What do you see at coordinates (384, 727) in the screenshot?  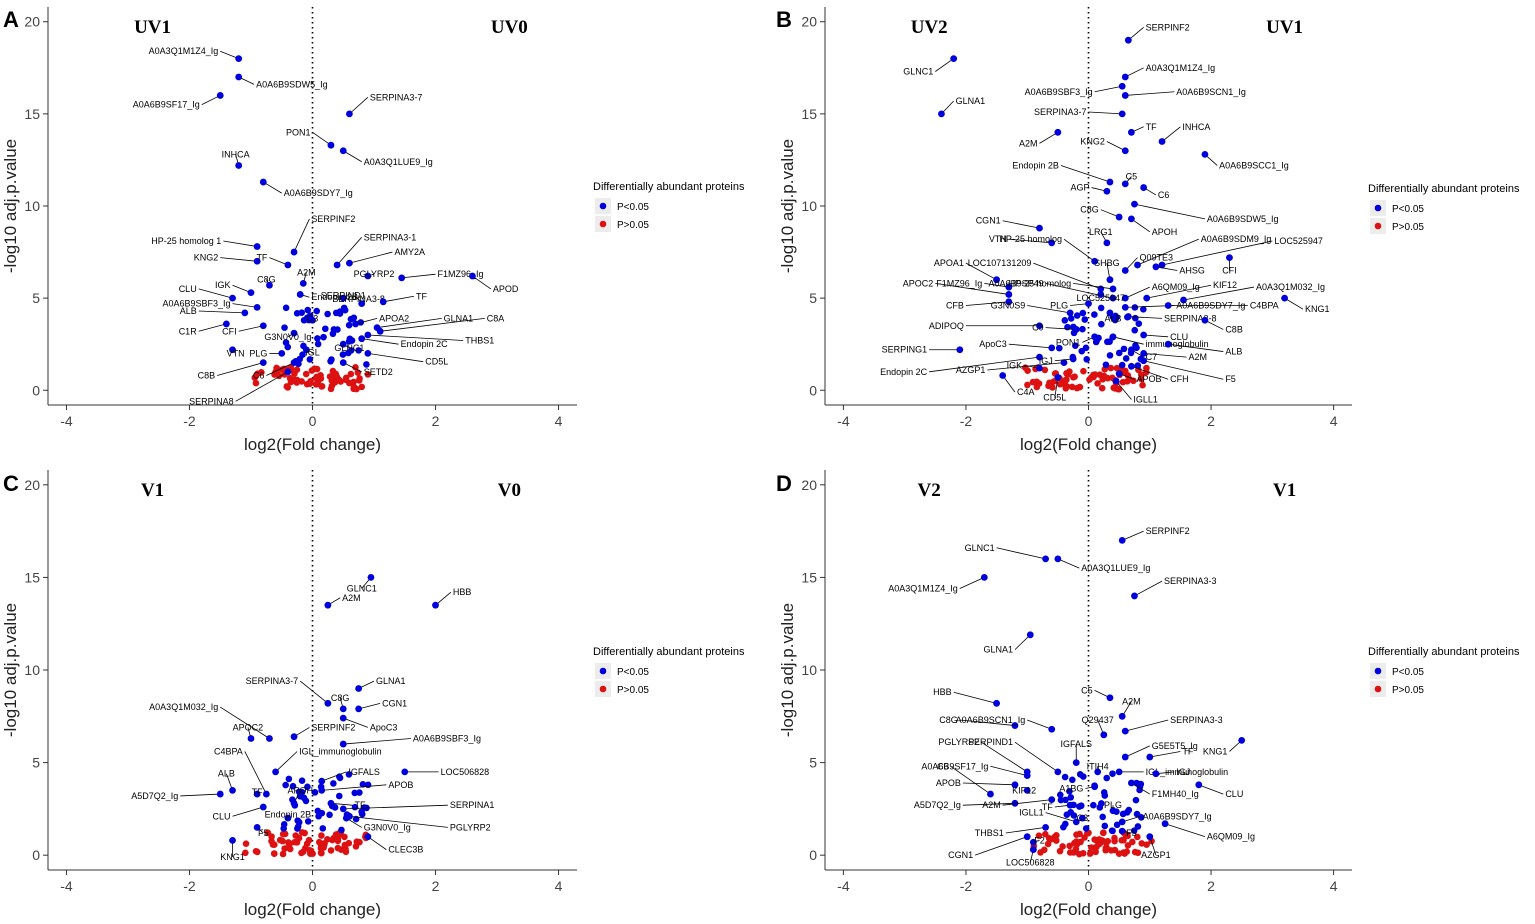 I see `point-label: ApoC3` at bounding box center [384, 727].